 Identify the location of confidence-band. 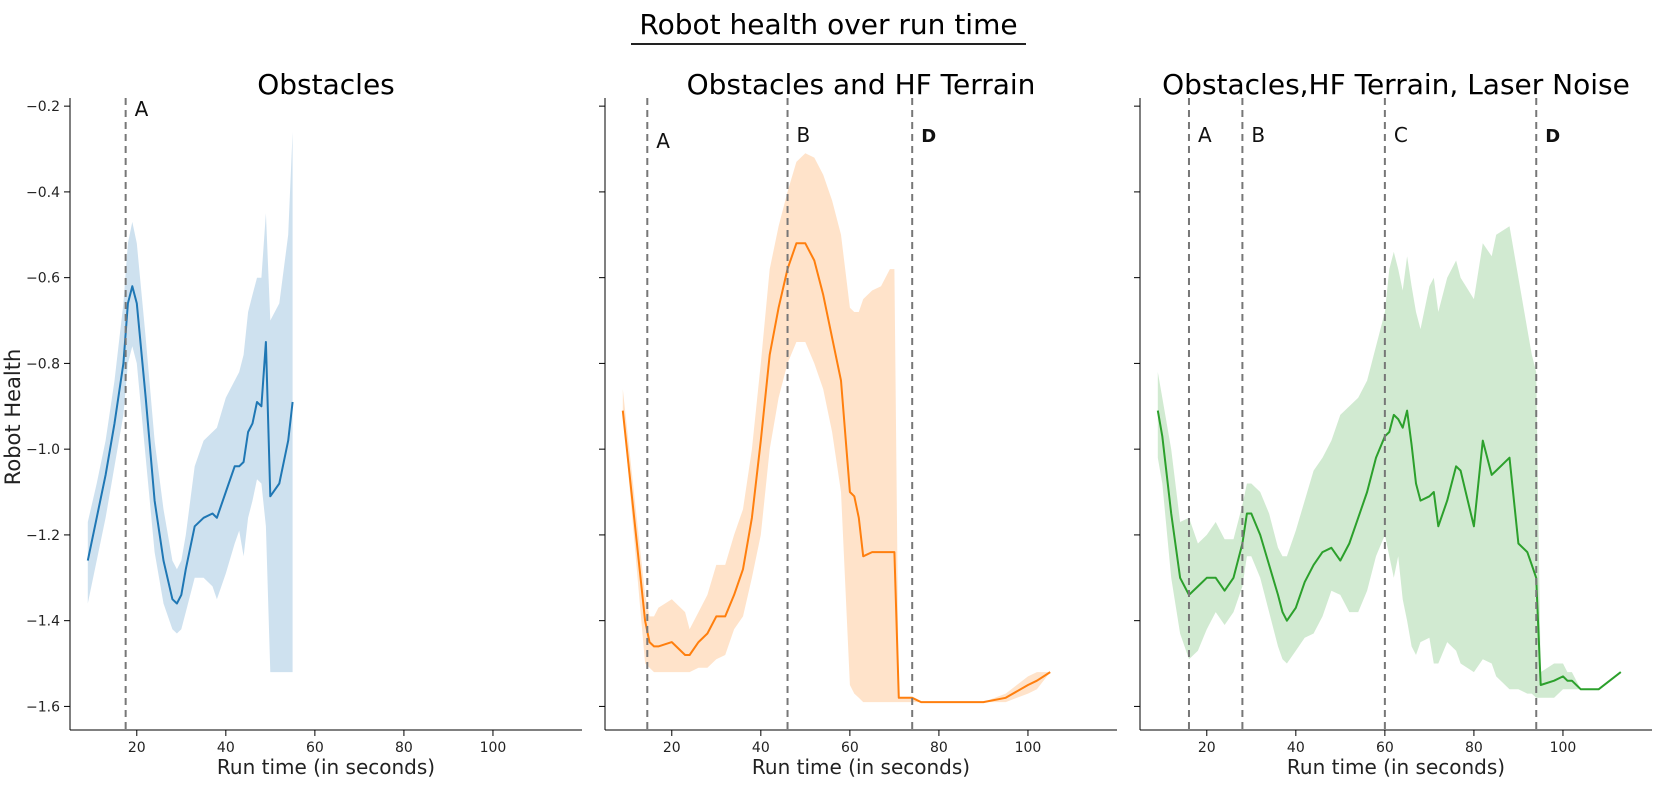
(190, 402).